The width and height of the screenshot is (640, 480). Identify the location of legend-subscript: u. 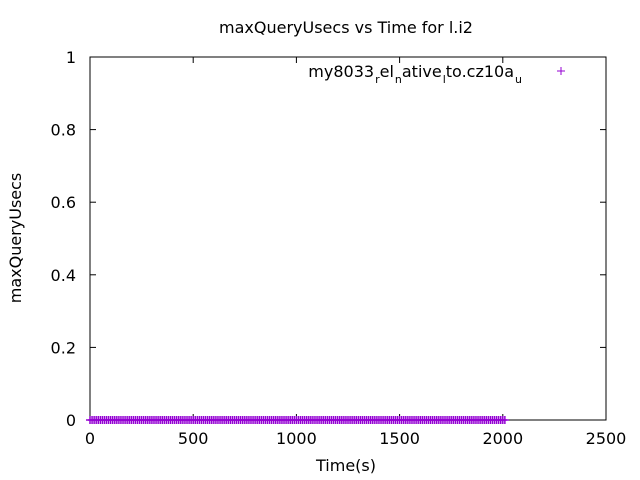
(518, 79).